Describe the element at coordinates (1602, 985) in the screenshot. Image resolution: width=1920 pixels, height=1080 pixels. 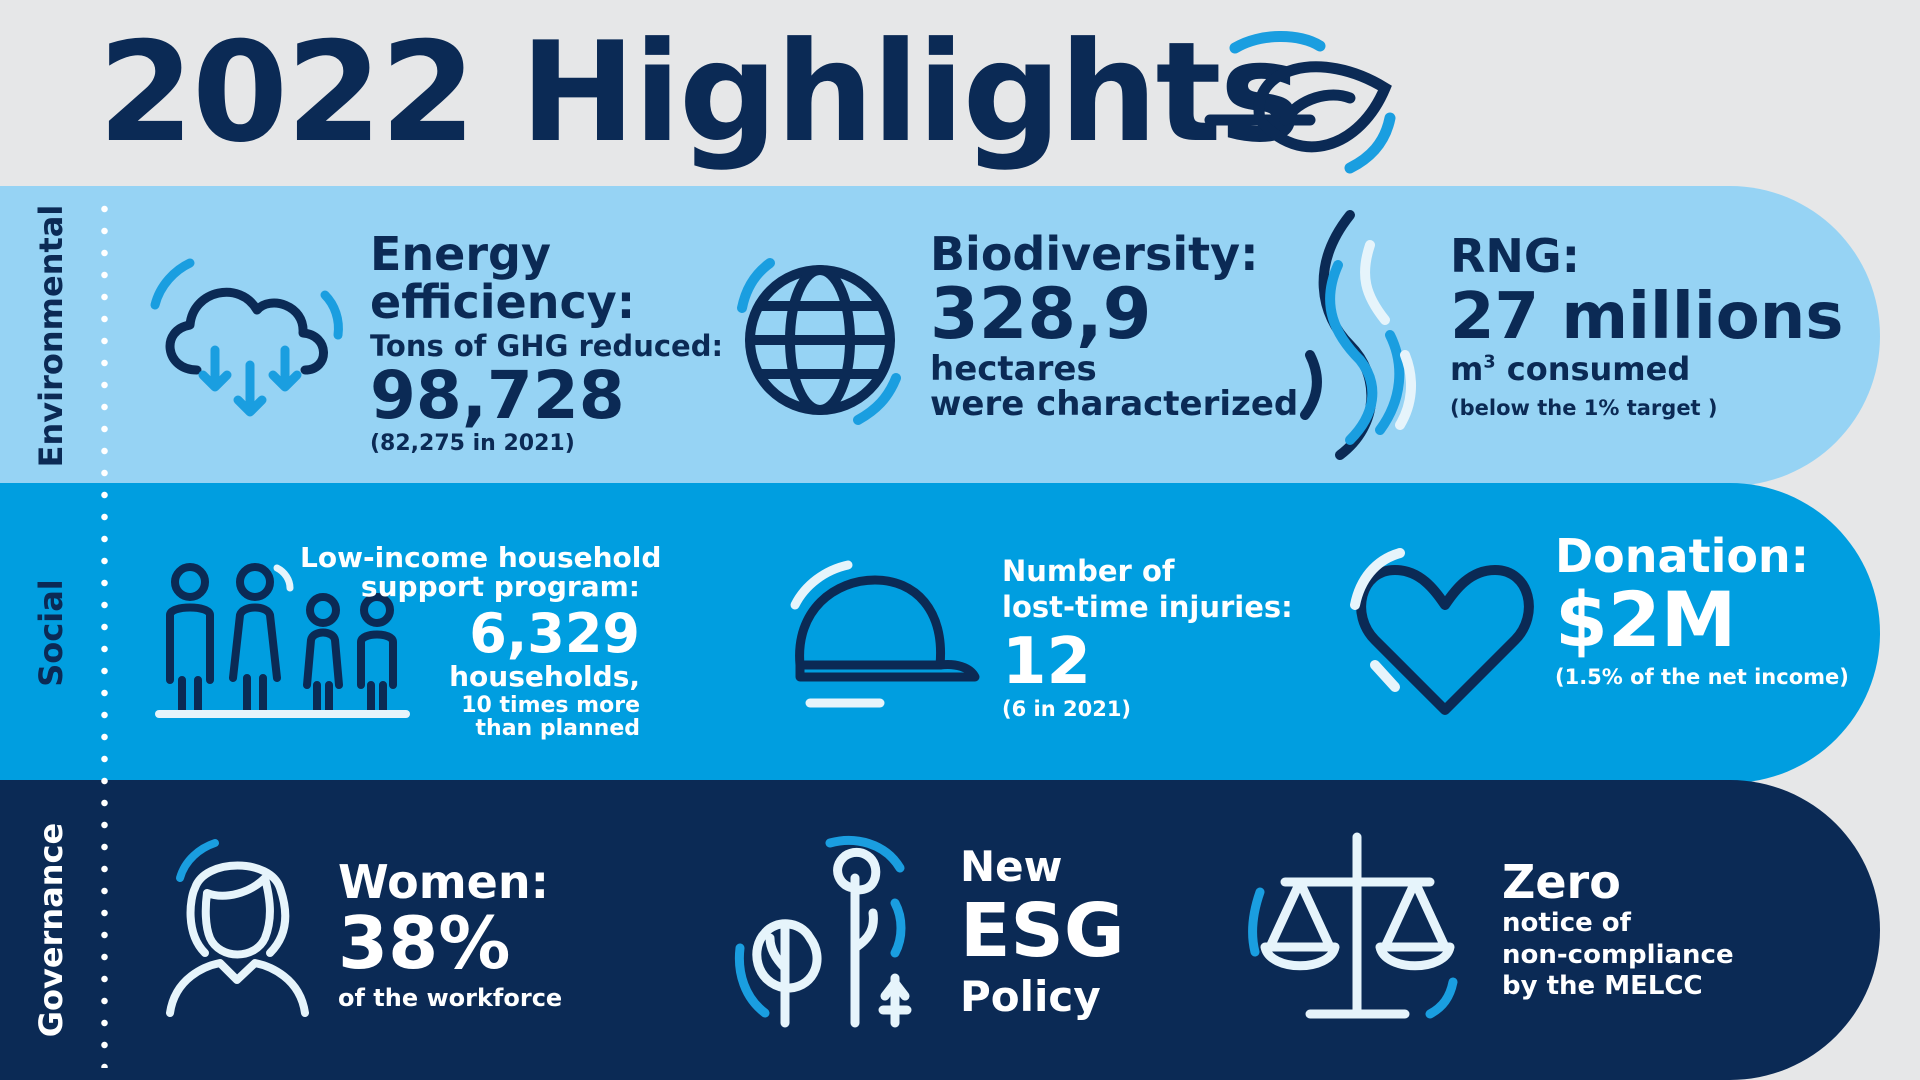
I see `compliance-line3: by the MELCC` at that location.